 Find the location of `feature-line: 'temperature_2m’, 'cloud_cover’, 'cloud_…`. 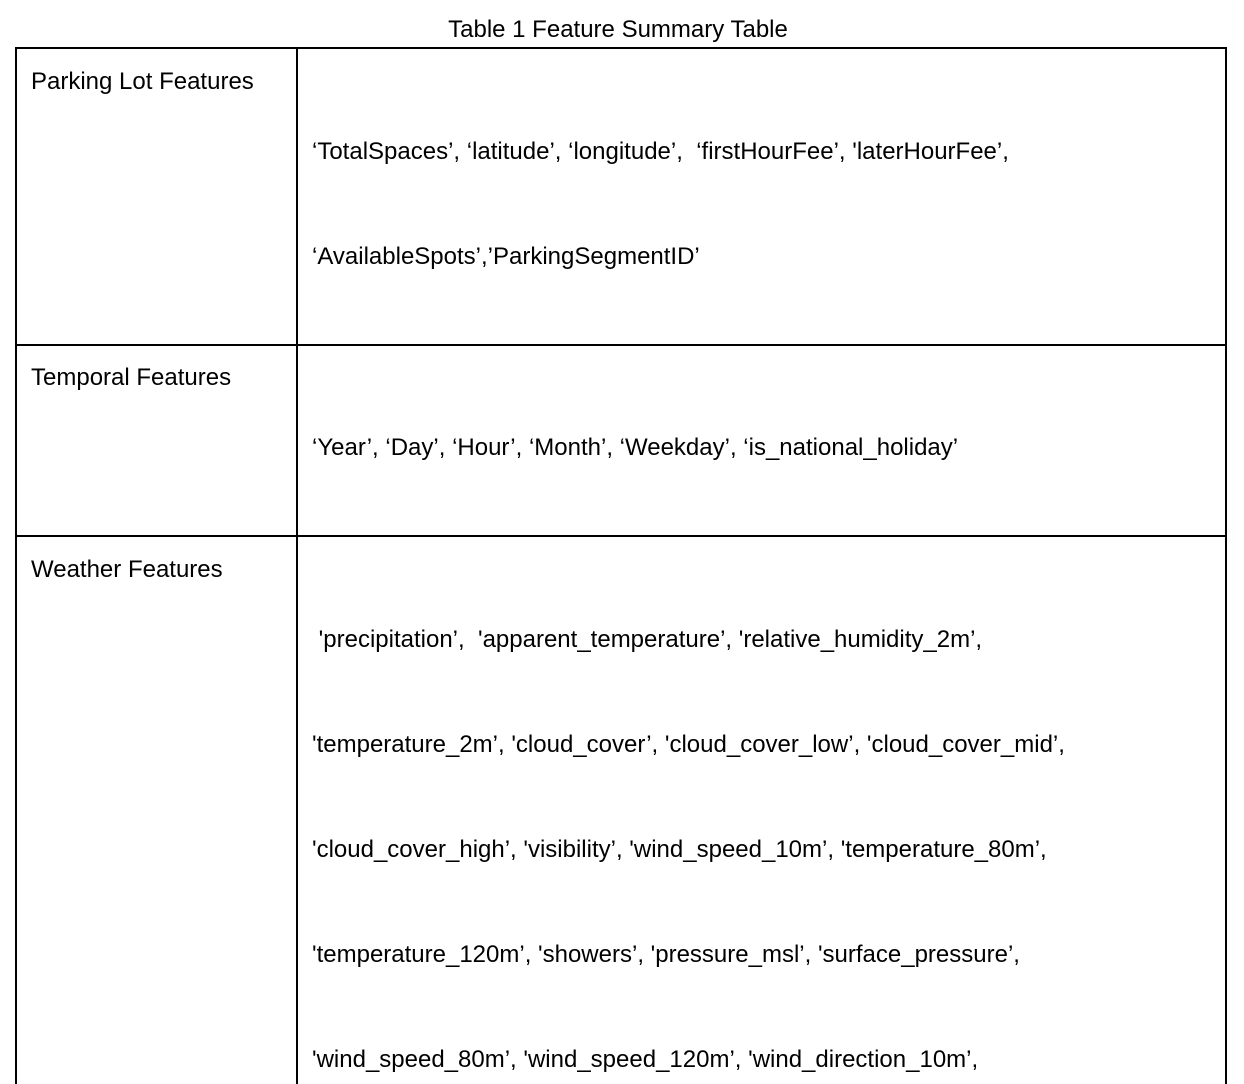

feature-line: 'temperature_2m’, 'cloud_cover’, 'cloud_… is located at coordinates (688, 744).